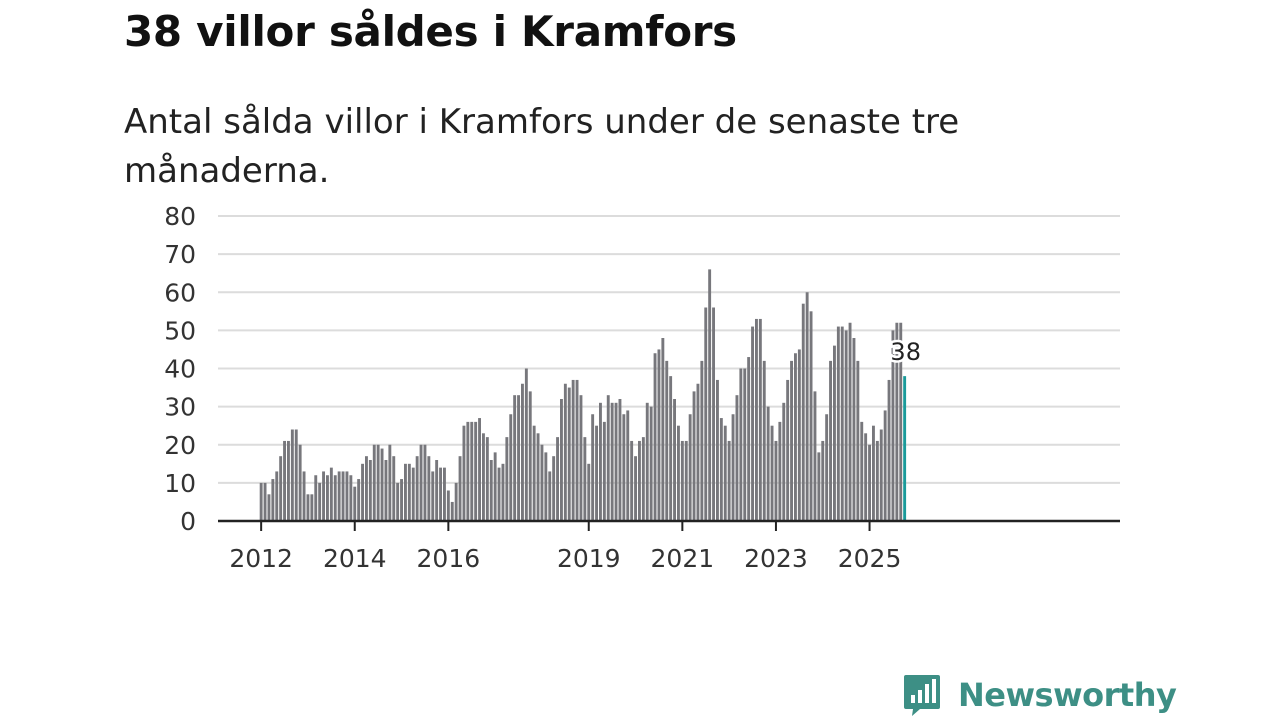 This screenshot has height=720, width=1280. I want to click on x-tick-label: 2016, so click(449, 558).